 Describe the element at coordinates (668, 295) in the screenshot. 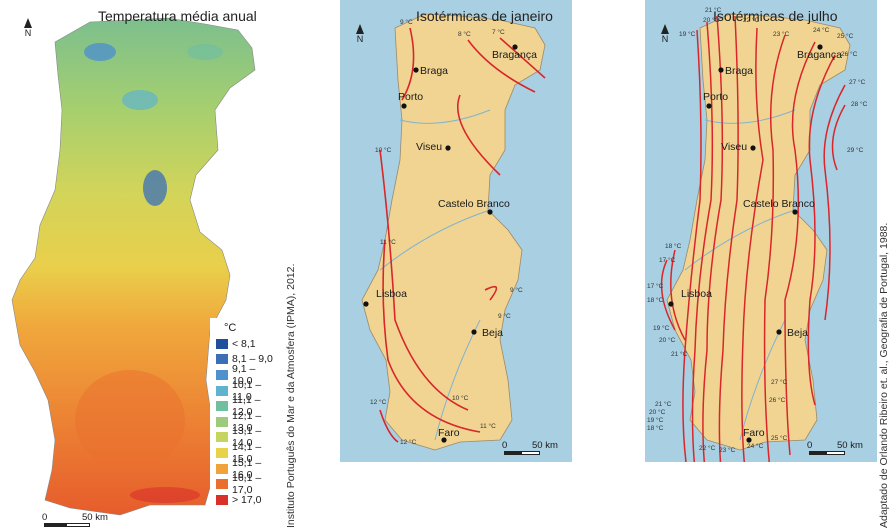

I see `isotherm-17c` at that location.